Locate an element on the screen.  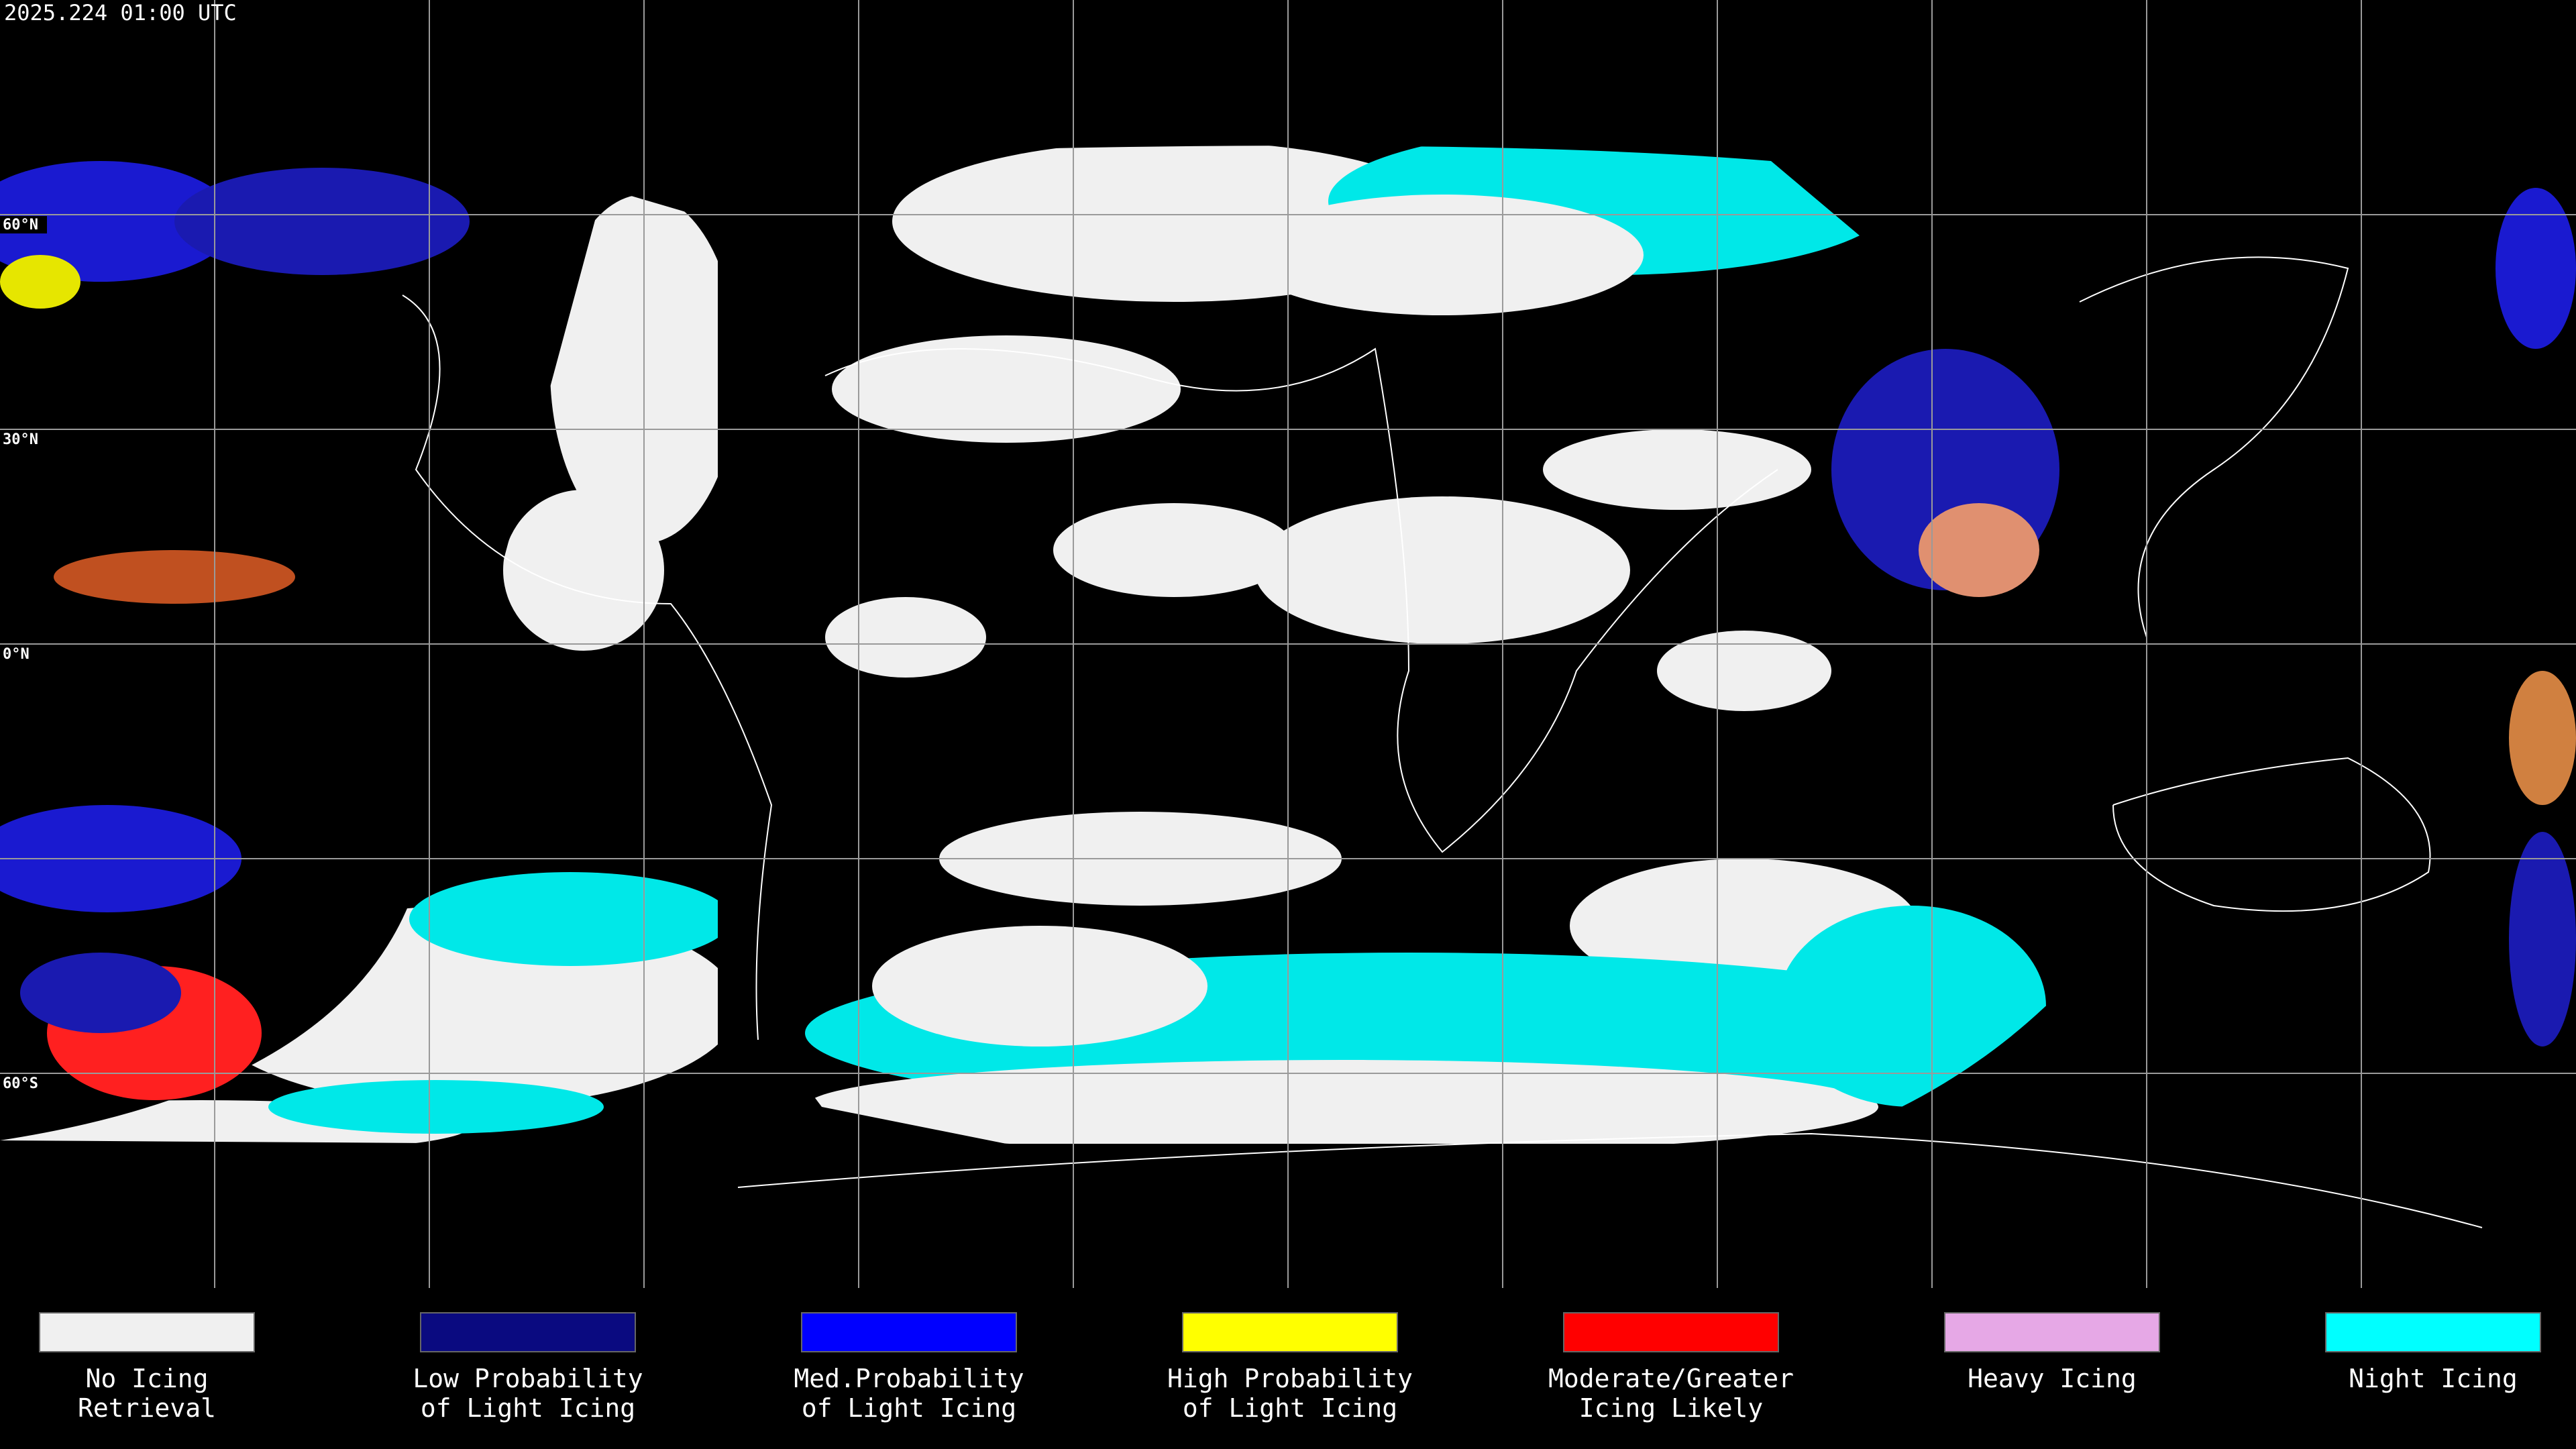
legend-label: No Icing is located at coordinates (146, 1378).